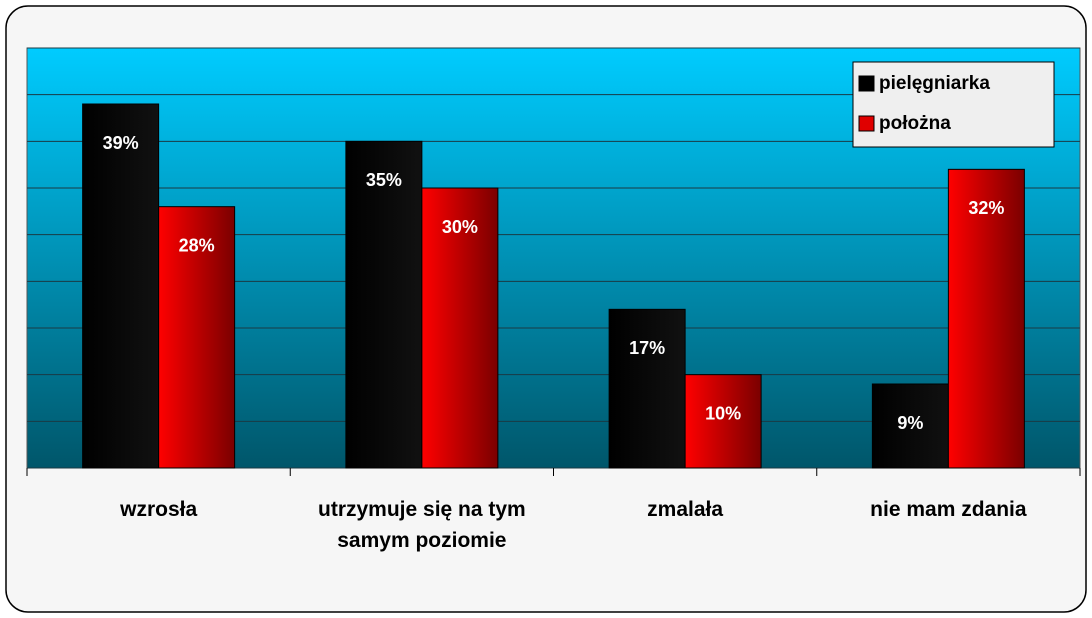 Image resolution: width=1092 pixels, height=618 pixels. I want to click on x-tick-label: nie mam zdania, so click(948, 509).